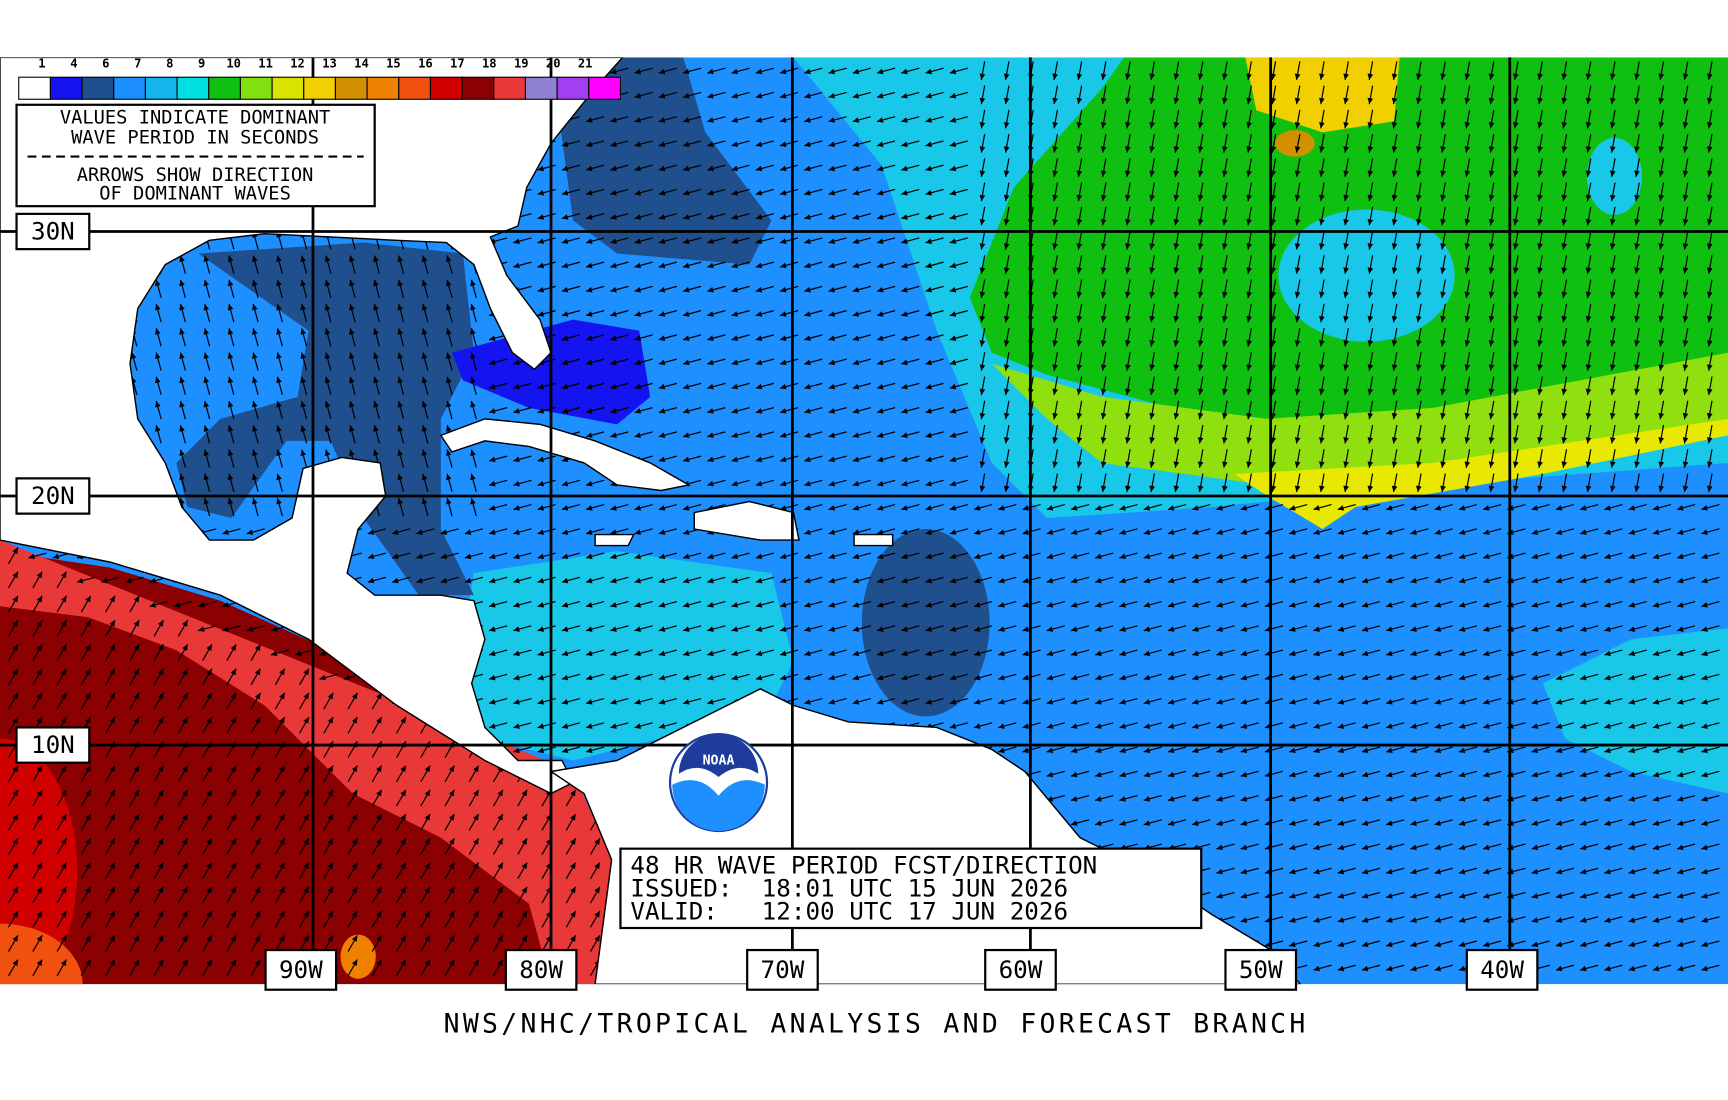 Image resolution: width=1728 pixels, height=1100 pixels. I want to click on legend-label: 17, so click(457, 64).